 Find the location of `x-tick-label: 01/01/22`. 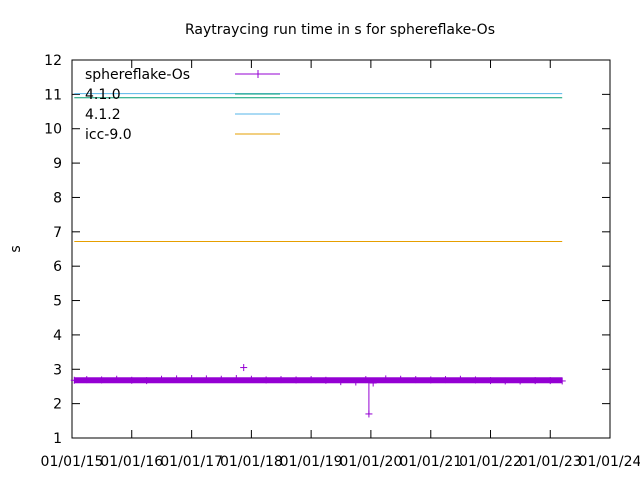

x-tick-label: 01/01/22 is located at coordinates (490, 462).